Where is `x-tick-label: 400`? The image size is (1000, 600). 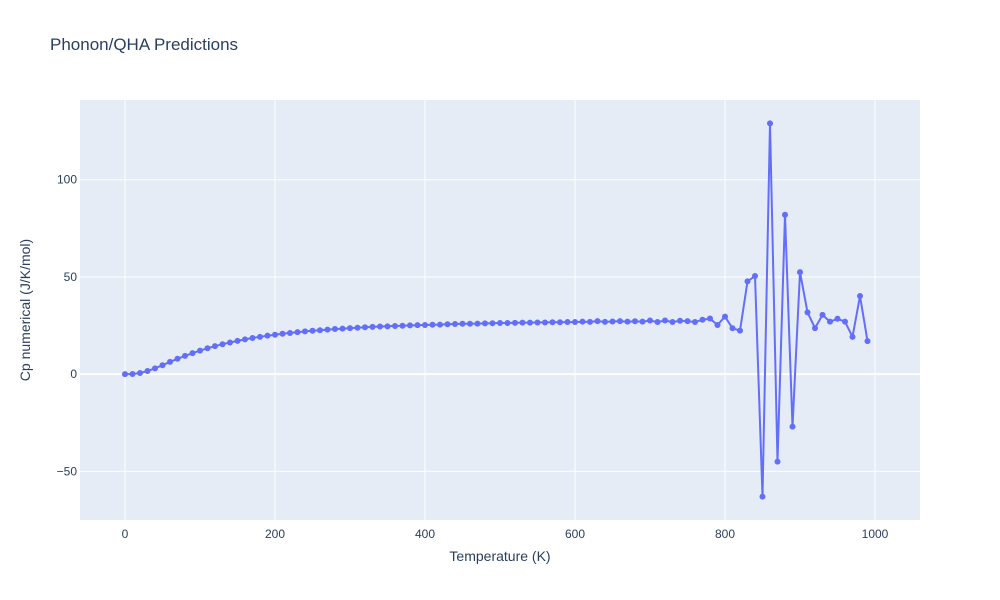 x-tick-label: 400 is located at coordinates (425, 534).